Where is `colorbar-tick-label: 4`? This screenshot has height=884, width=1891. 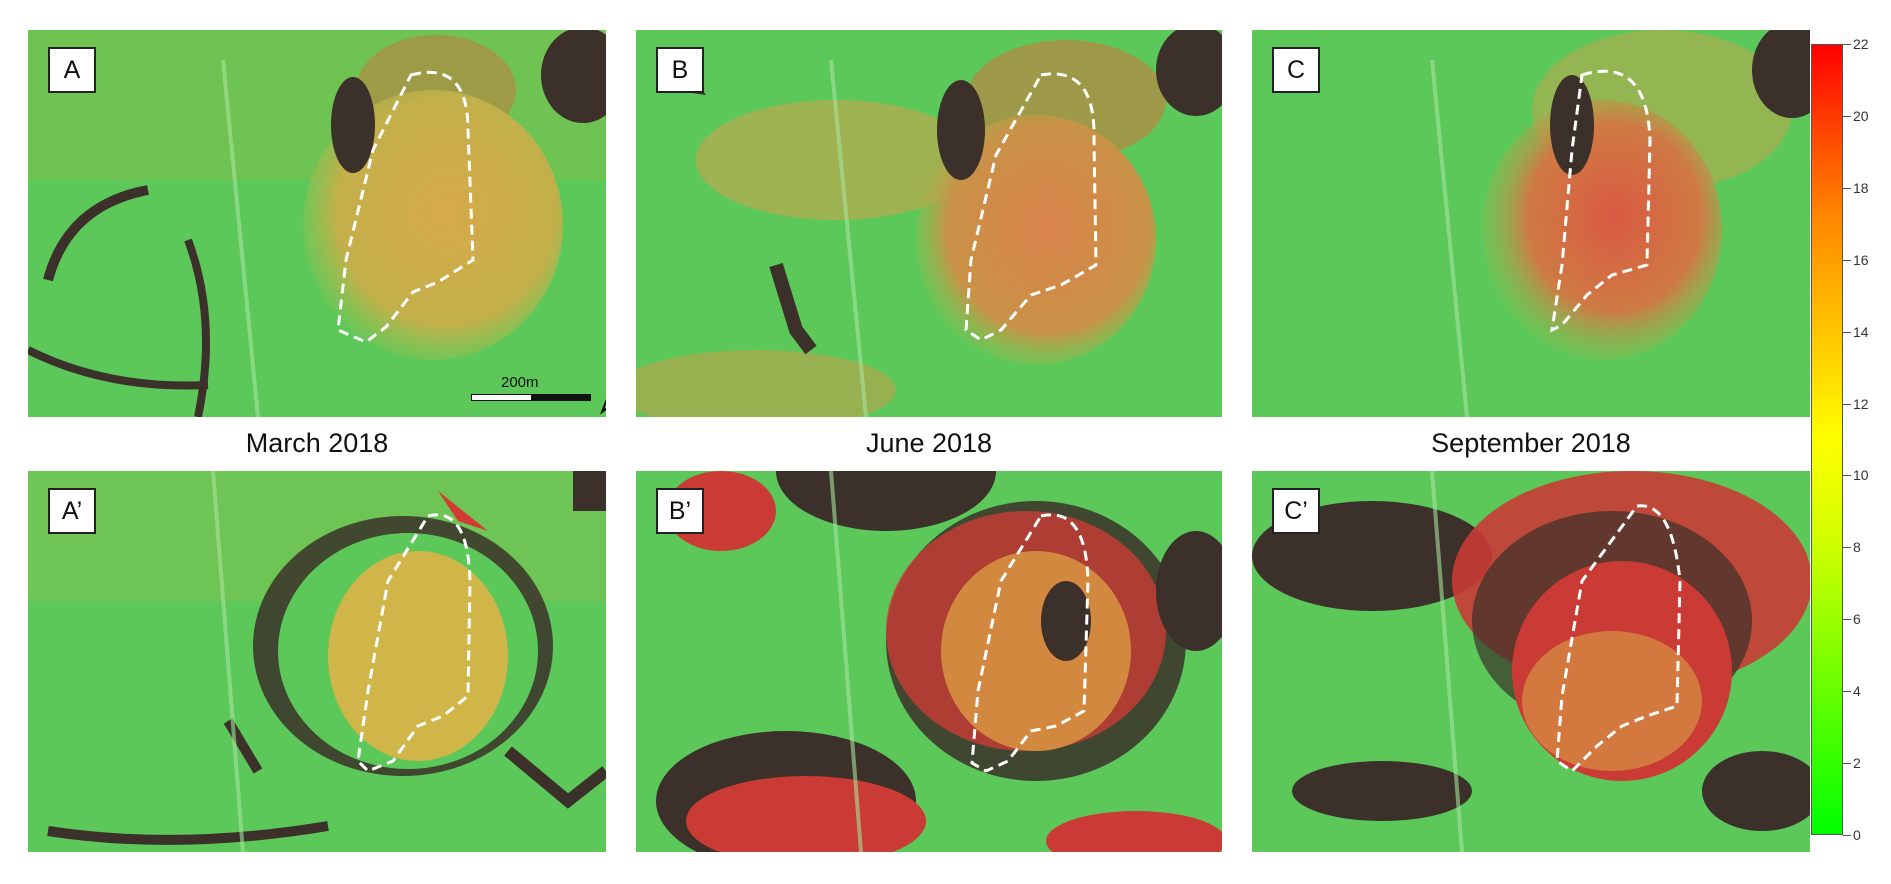
colorbar-tick-label: 4 is located at coordinates (1857, 691).